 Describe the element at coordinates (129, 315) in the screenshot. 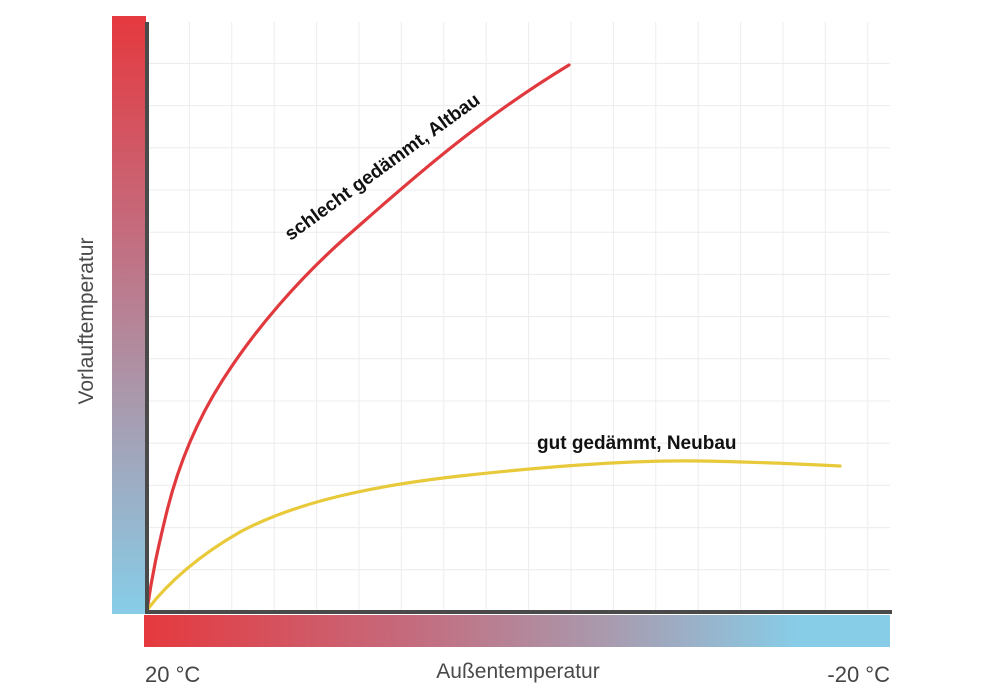

I see `y-axis-temperature-gradient-bar` at that location.